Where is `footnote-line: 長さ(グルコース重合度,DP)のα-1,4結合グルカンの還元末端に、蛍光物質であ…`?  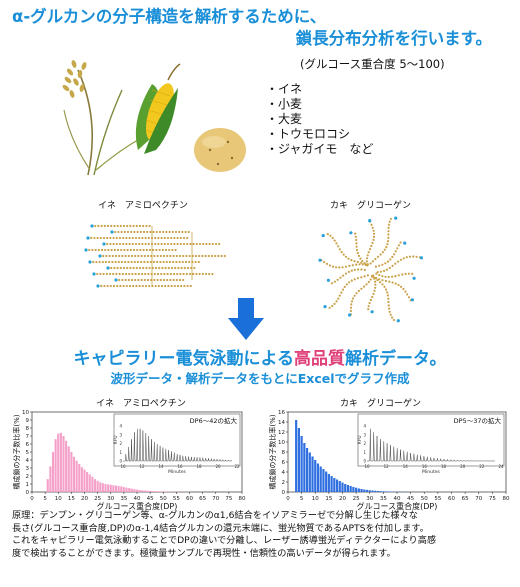 footnote-line: 長さ(グルコース重合度,DP)のα-1,4結合グルカンの還元末端に、蛍光物質であ… is located at coordinates (220, 528).